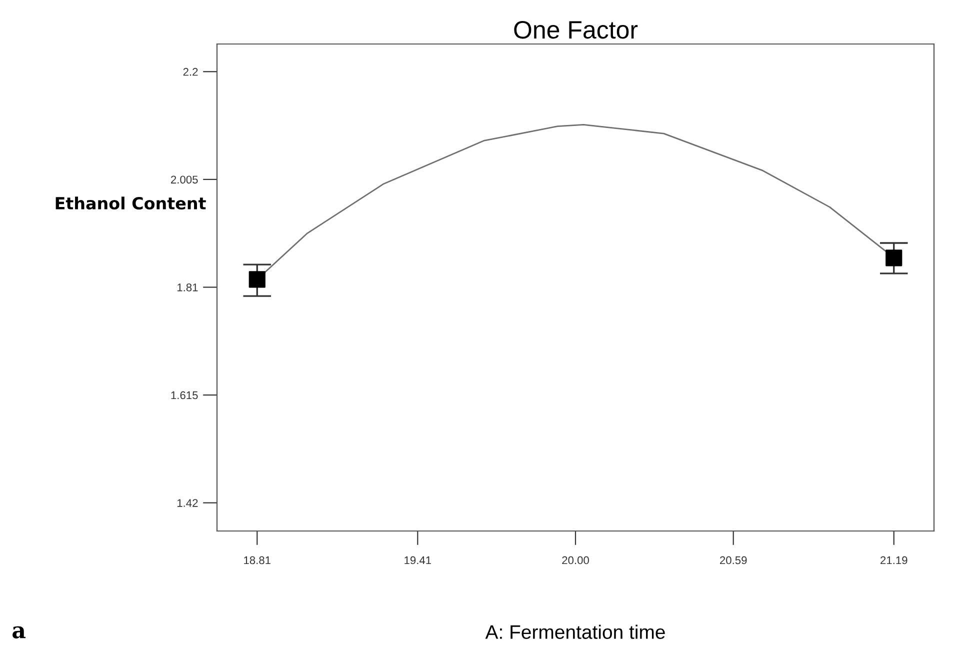 The width and height of the screenshot is (968, 646). Describe the element at coordinates (575, 560) in the screenshot. I see `x-tick-label: 20.00` at that location.